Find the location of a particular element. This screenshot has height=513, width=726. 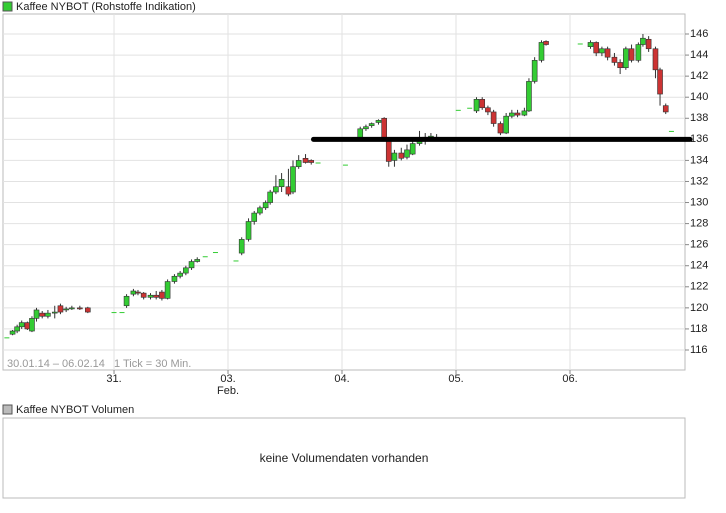

y-tick-label: 120 is located at coordinates (699, 308).